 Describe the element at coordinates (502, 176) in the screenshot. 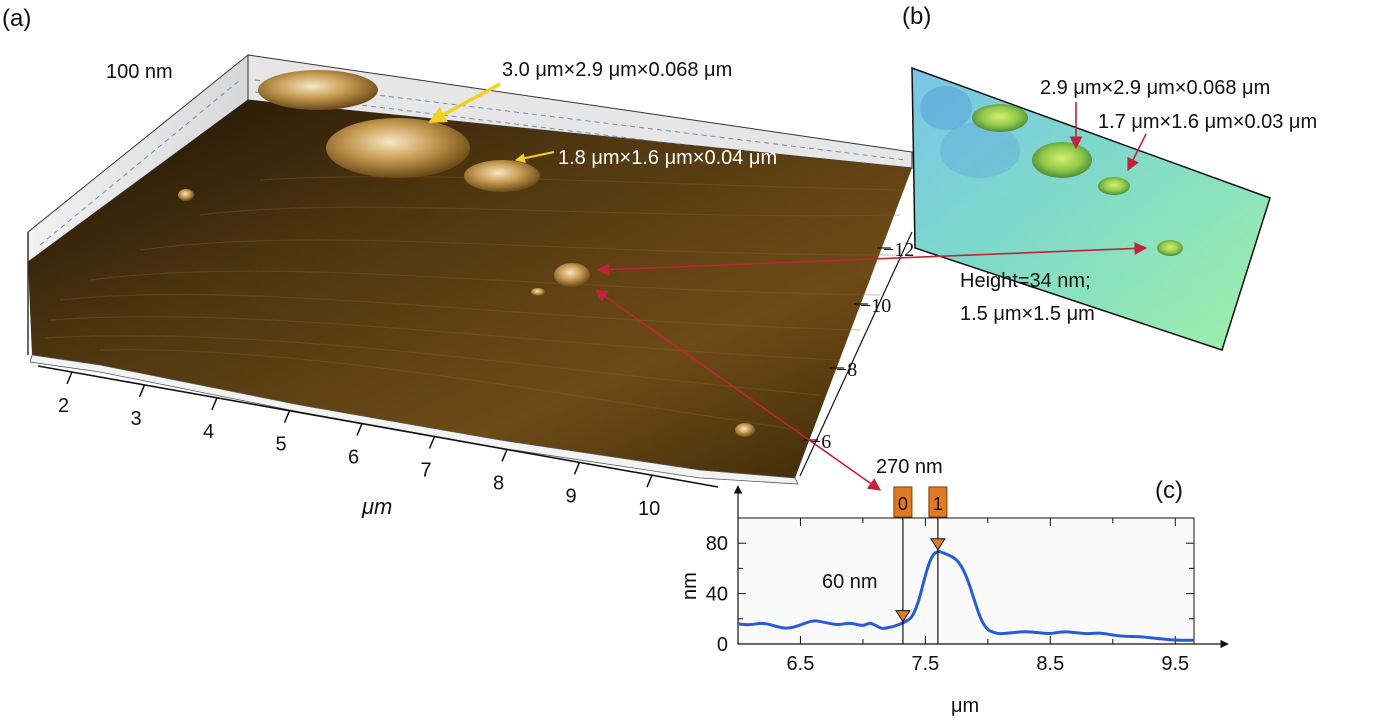

I see `panel-a-particle-small` at that location.